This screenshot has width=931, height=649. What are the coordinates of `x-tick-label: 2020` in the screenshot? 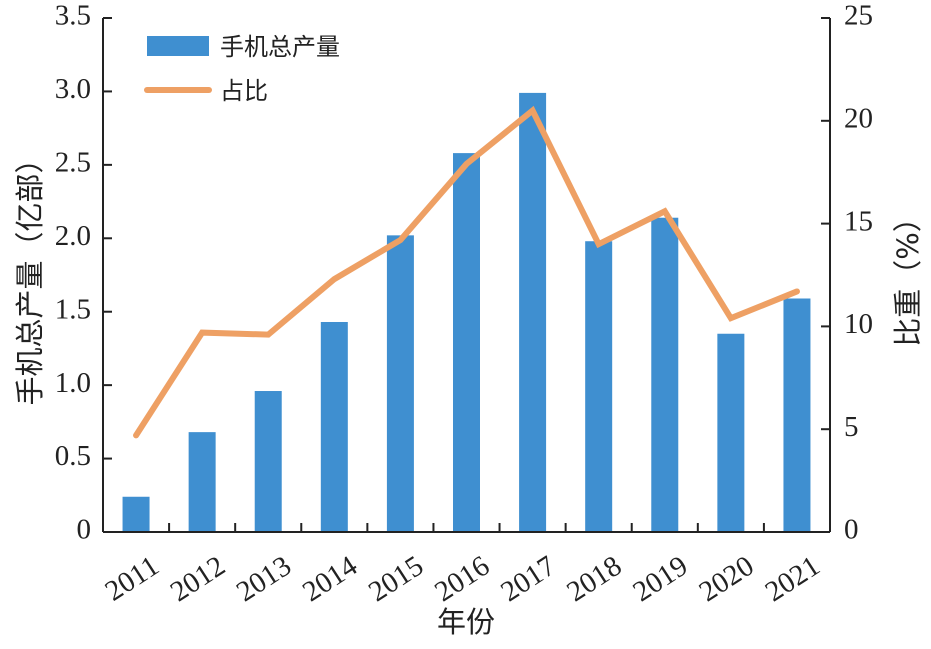 It's located at (726, 579).